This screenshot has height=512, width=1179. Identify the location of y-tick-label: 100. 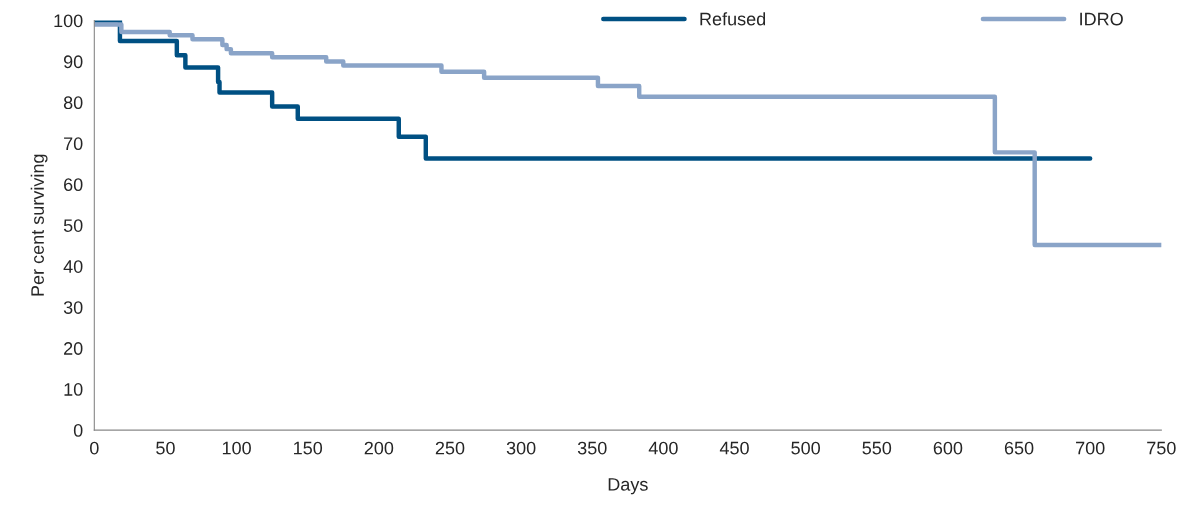
(68, 21).